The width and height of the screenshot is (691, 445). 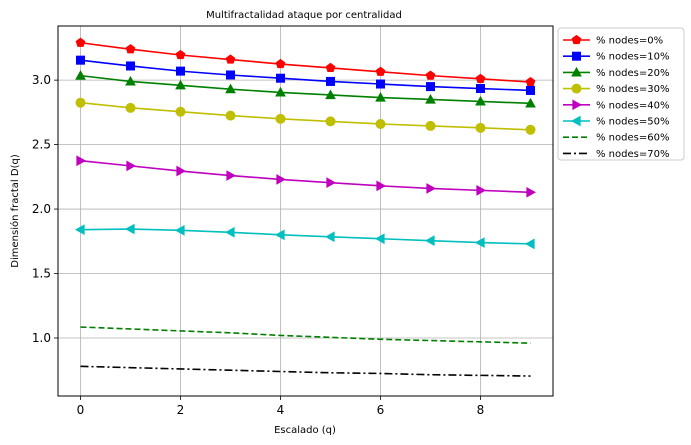 What do you see at coordinates (632, 122) in the screenshot?
I see `legend-label: % nodes=50%` at bounding box center [632, 122].